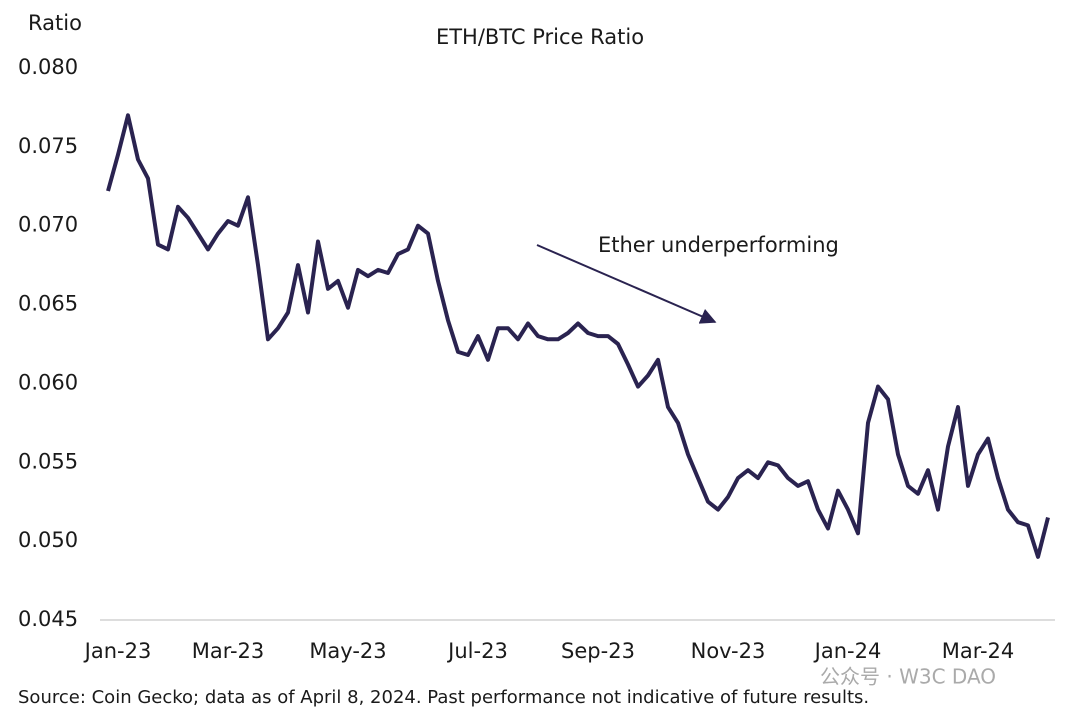 The image size is (1080, 720). Describe the element at coordinates (598, 651) in the screenshot. I see `x-tick-label: Sep-23` at that location.